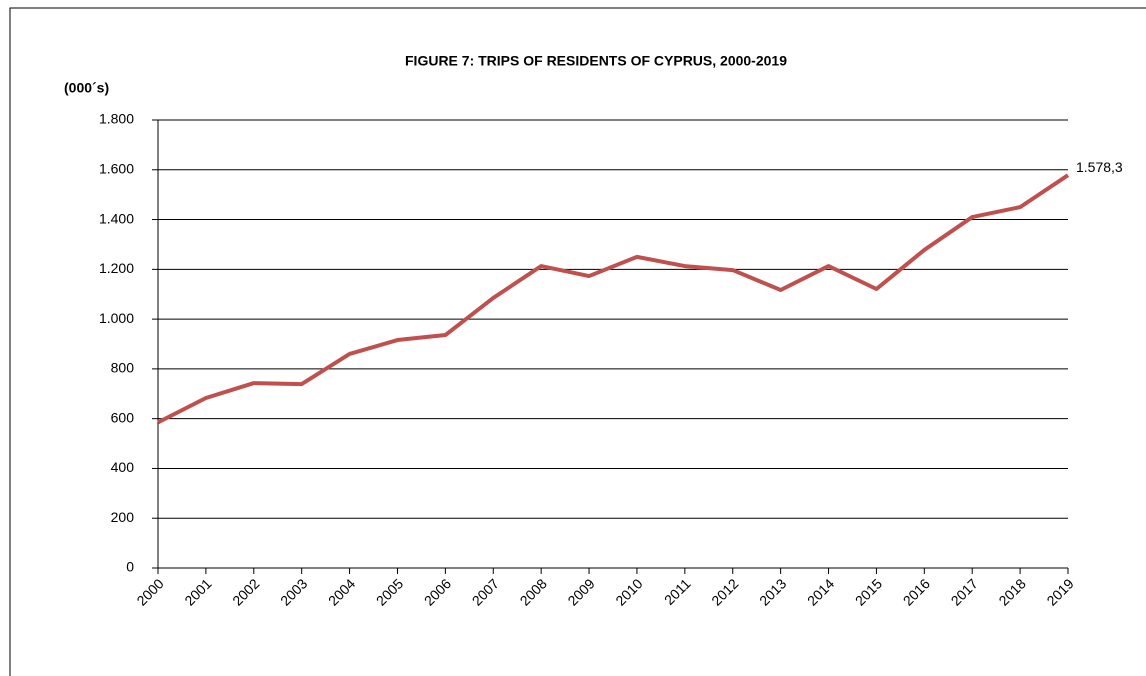 The height and width of the screenshot is (676, 1146). I want to click on x-tick-label: 2014, so click(820, 591).